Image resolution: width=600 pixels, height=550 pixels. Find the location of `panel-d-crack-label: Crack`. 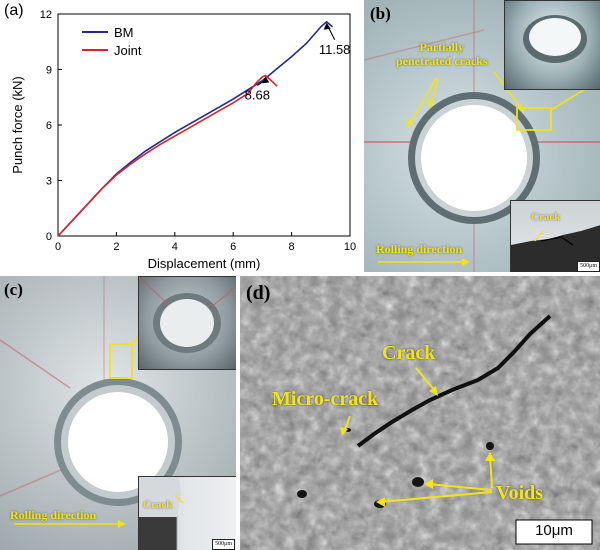

panel-d-crack-label: Crack is located at coordinates (409, 353).